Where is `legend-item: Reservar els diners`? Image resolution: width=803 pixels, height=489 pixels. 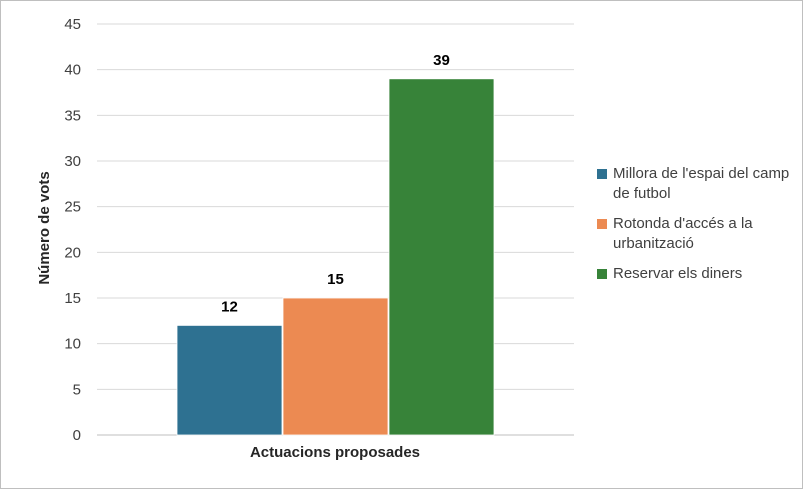 legend-item: Reservar els diners is located at coordinates (697, 274).